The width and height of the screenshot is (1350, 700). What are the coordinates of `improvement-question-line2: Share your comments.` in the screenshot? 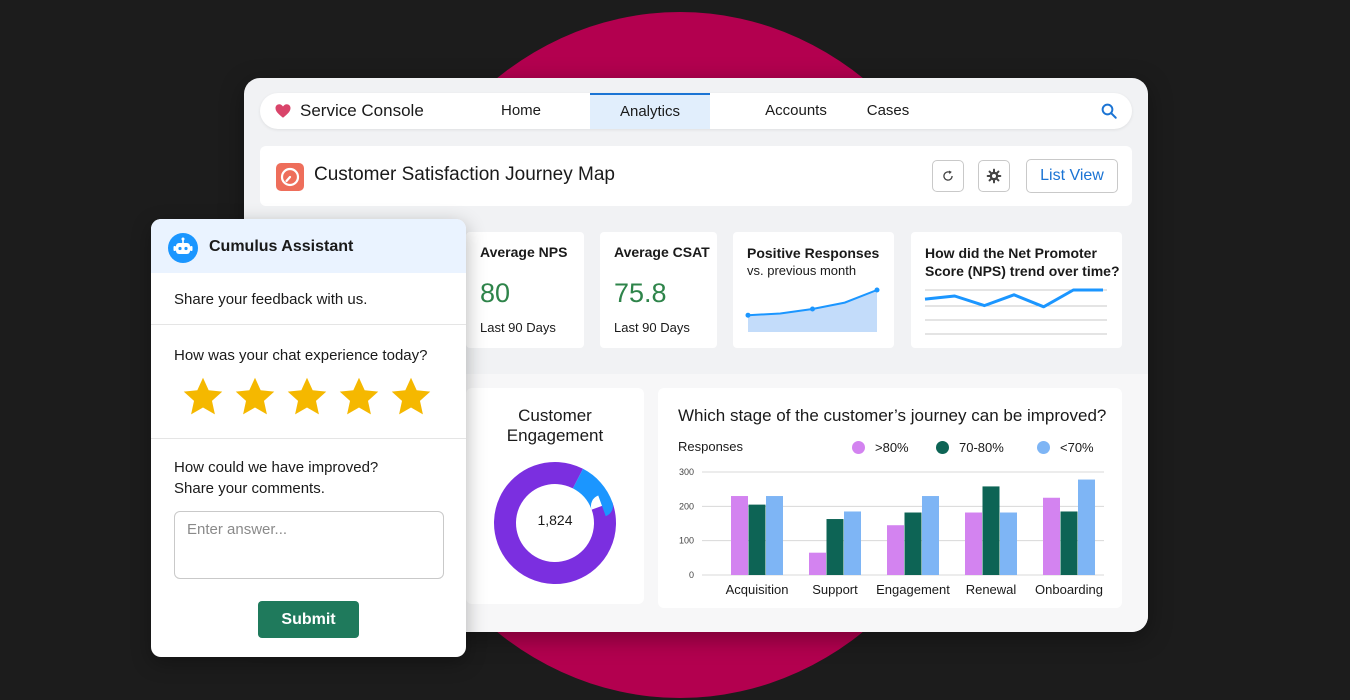 It's located at (249, 488).